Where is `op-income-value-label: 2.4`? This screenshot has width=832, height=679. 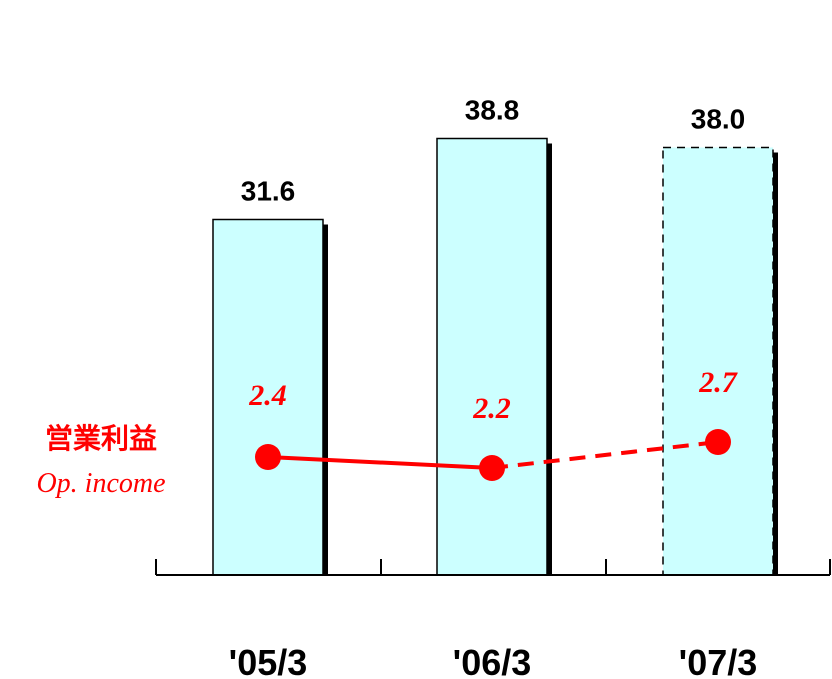
op-income-value-label: 2.4 is located at coordinates (267, 395).